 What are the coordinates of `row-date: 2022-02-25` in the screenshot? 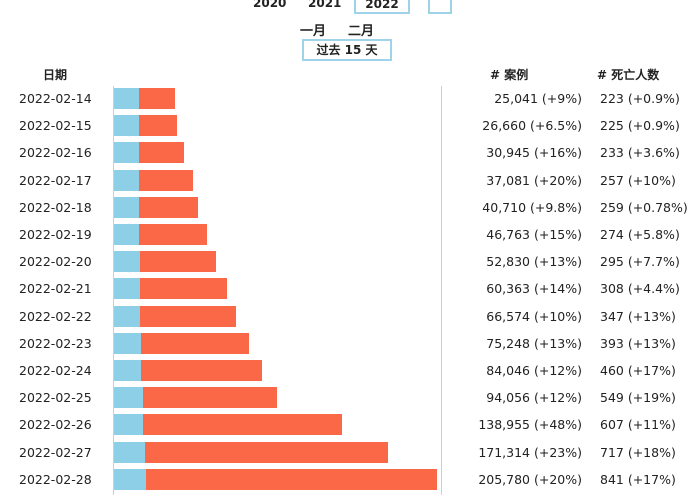 It's located at (55, 398).